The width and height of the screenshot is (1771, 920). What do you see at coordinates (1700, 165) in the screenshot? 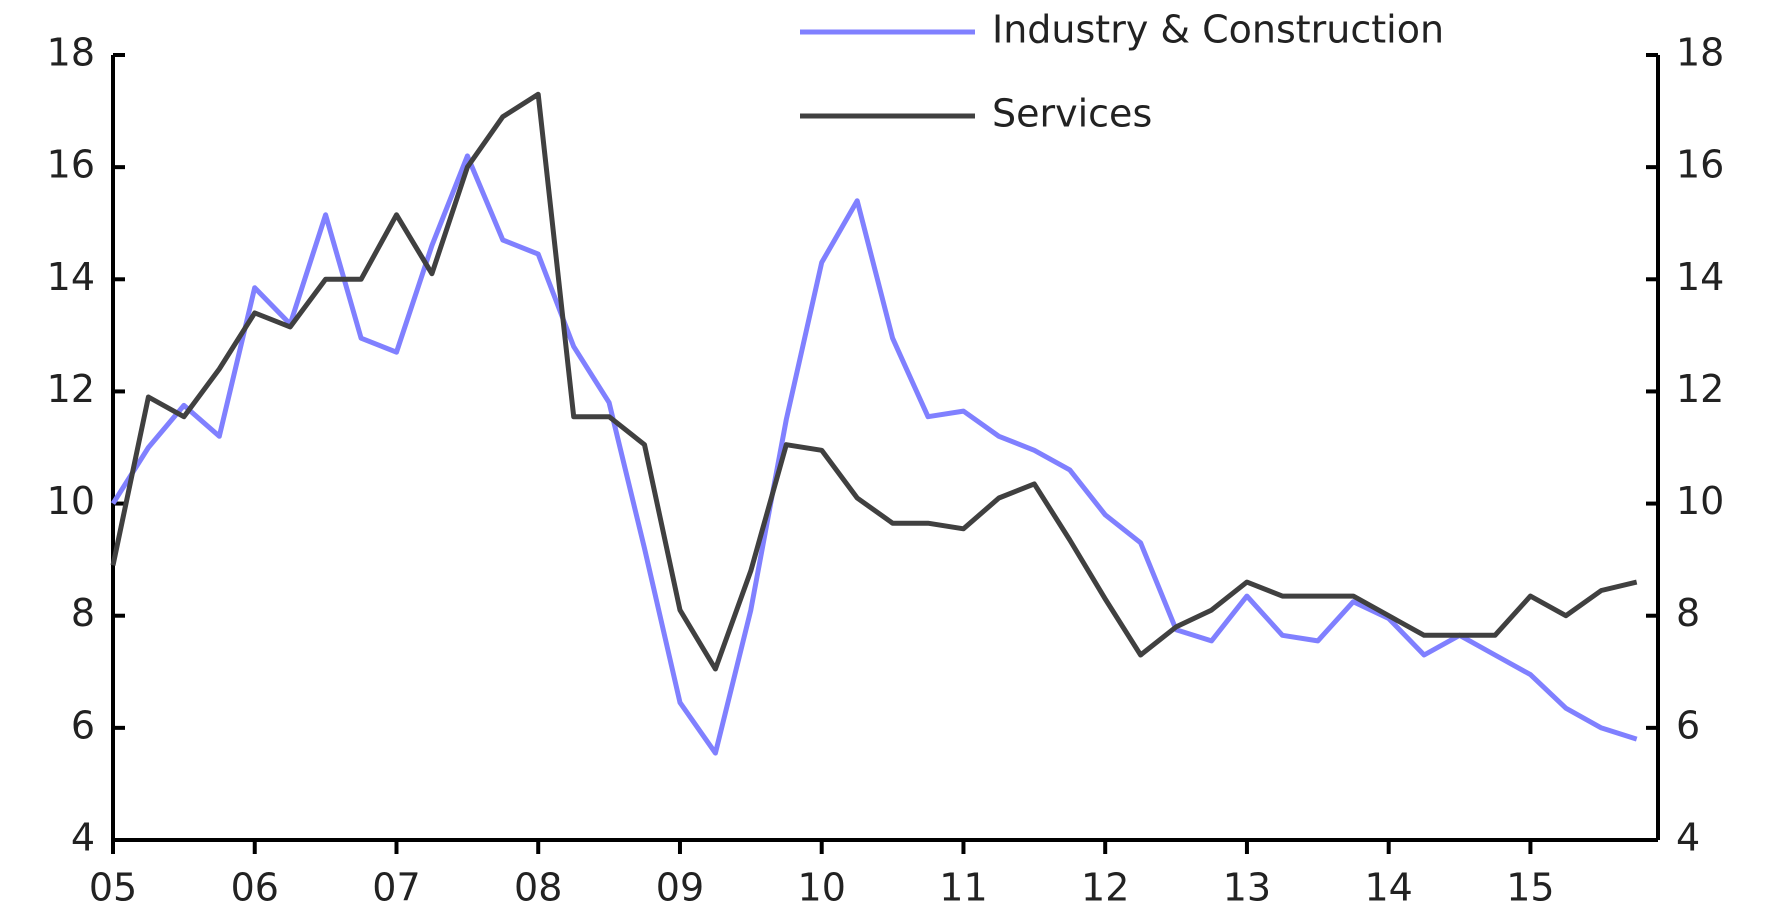
I see `y2-tick-label: 16` at bounding box center [1700, 165].